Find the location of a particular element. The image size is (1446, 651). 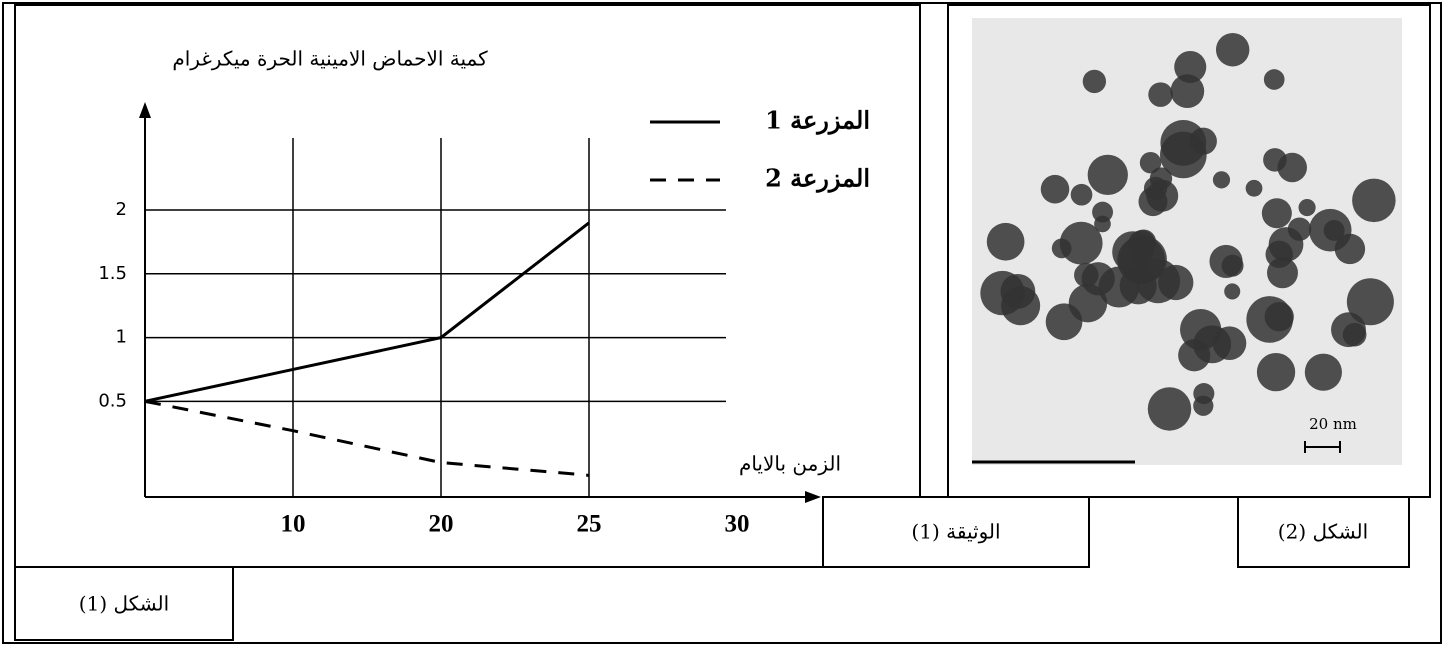

figure1-label: الشكل (1) is located at coordinates (124, 604).